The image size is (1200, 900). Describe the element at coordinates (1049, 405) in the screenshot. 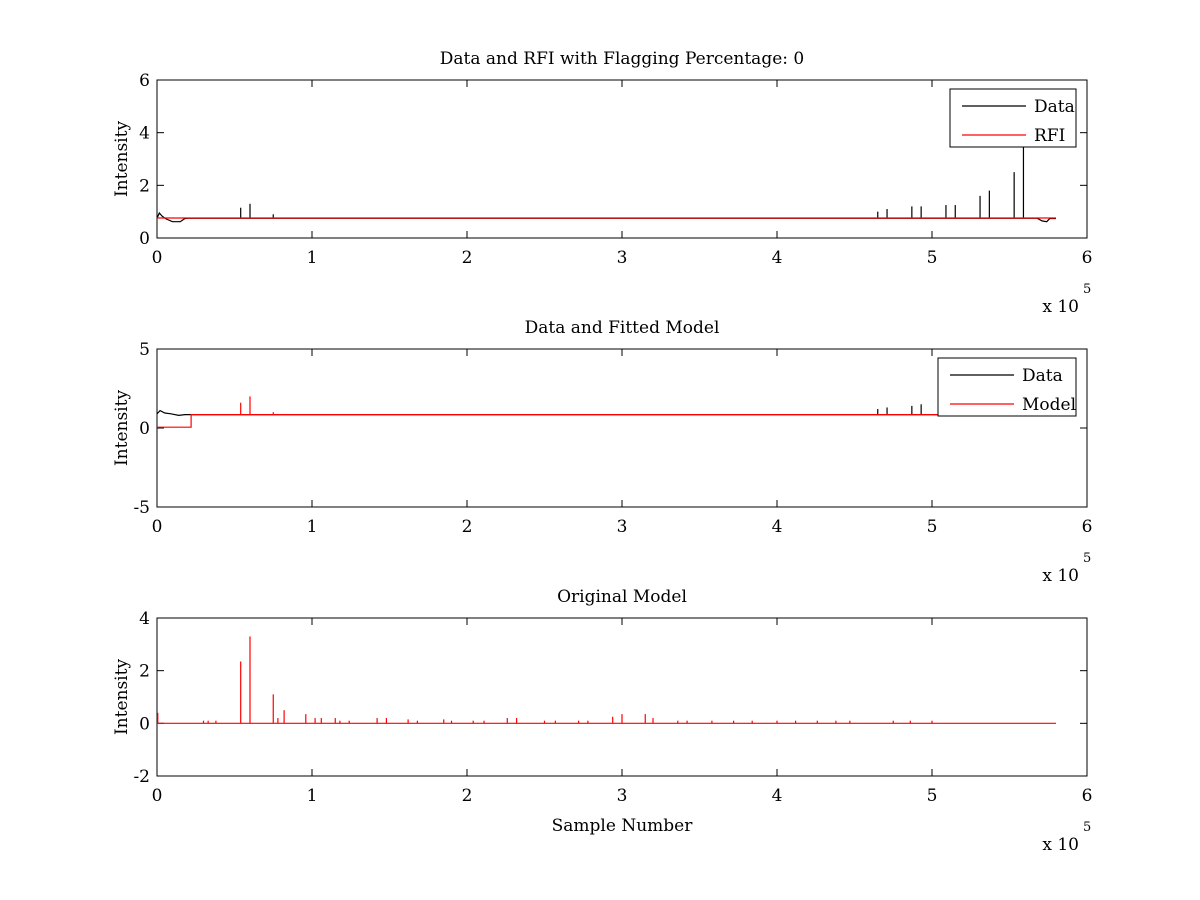

I see `legend-label: Model` at that location.